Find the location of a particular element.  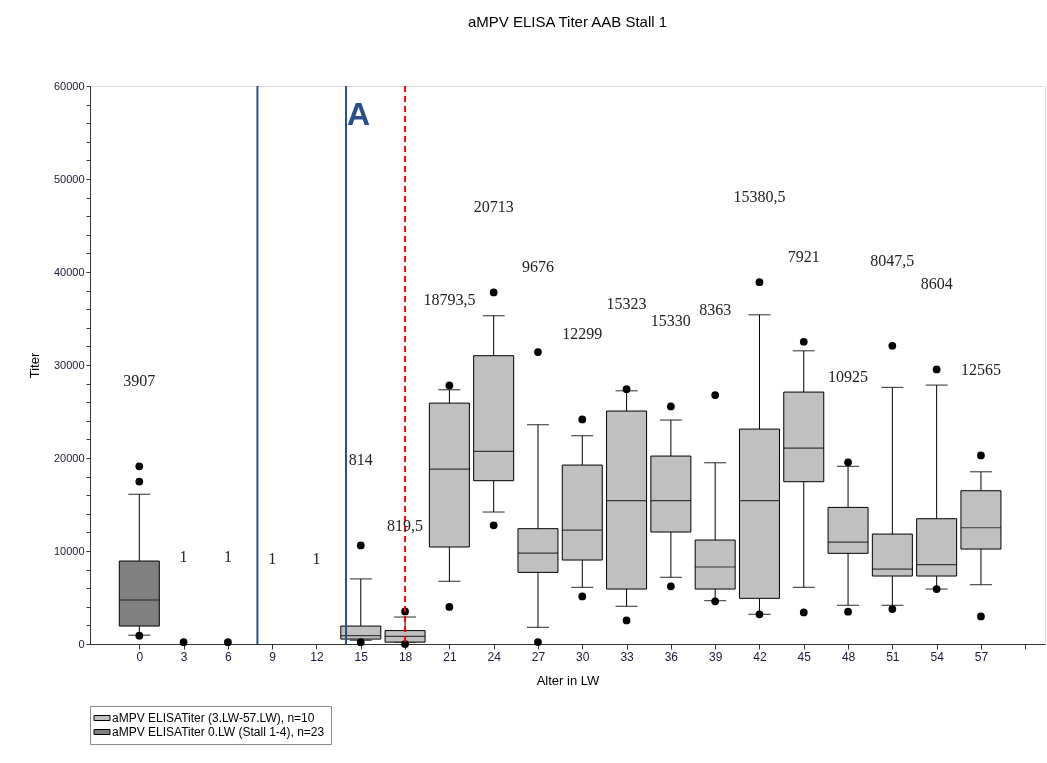

ref-line-label: A is located at coordinates (359, 114).